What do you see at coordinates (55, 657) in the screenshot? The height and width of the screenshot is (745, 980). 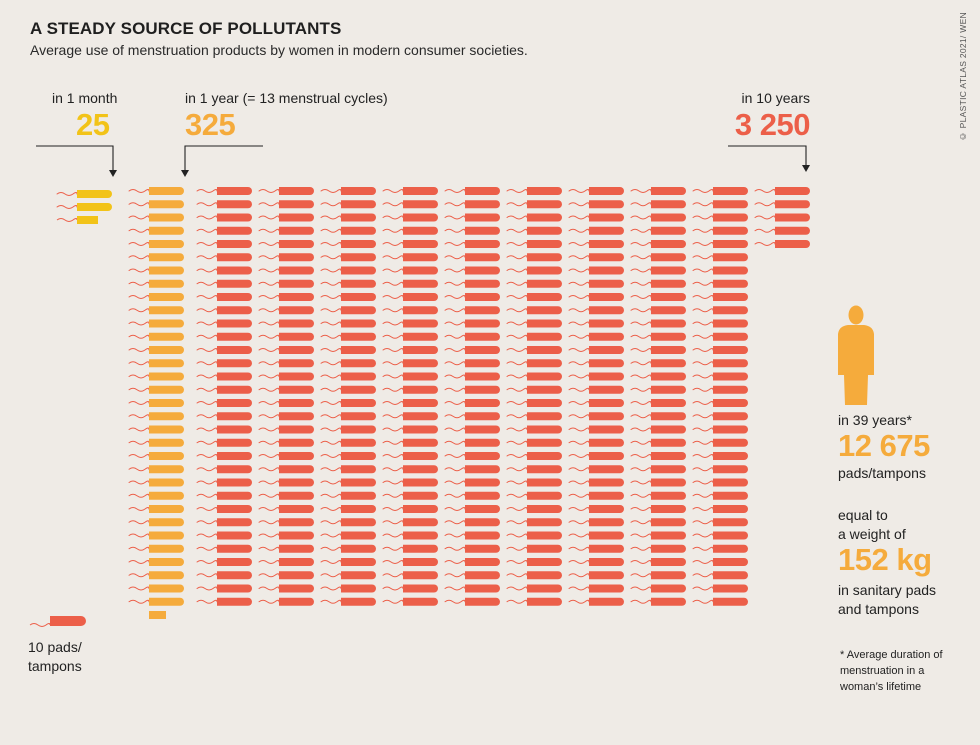 I see `legend-label: 10 pads/ tampons` at bounding box center [55, 657].